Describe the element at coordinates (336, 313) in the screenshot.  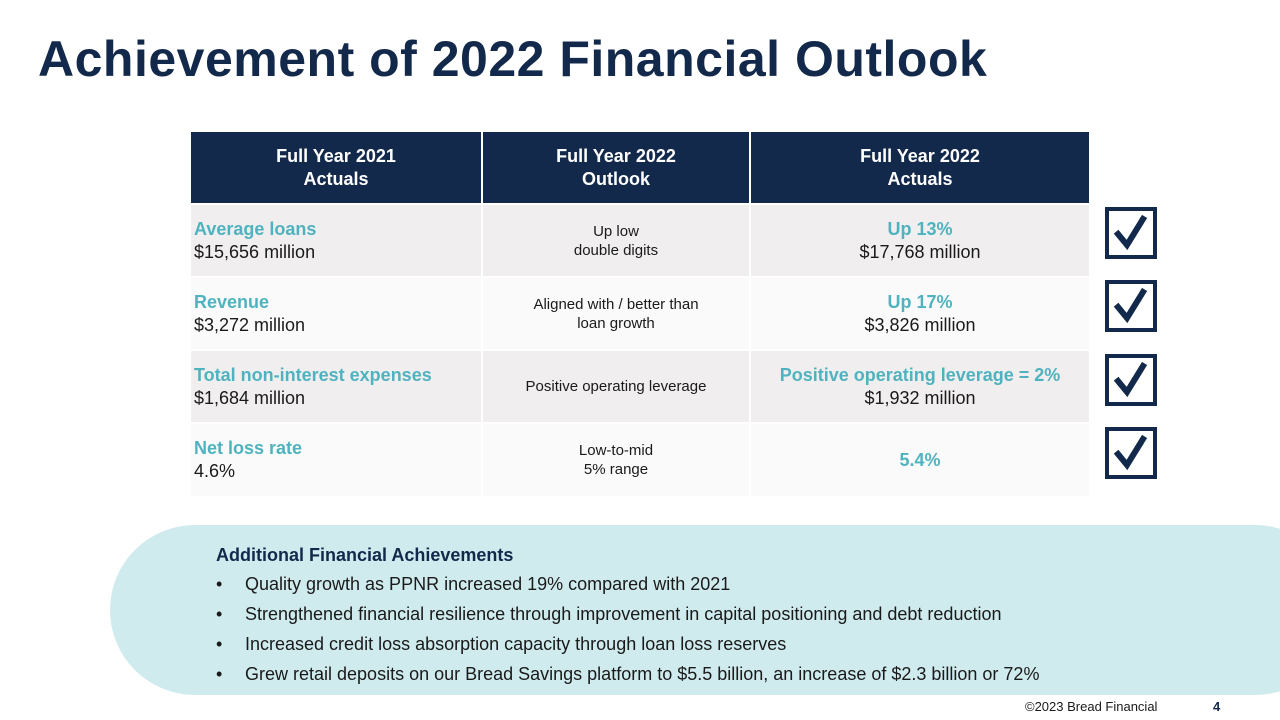
I see `metric-cell: Revenue $3,272 million` at that location.